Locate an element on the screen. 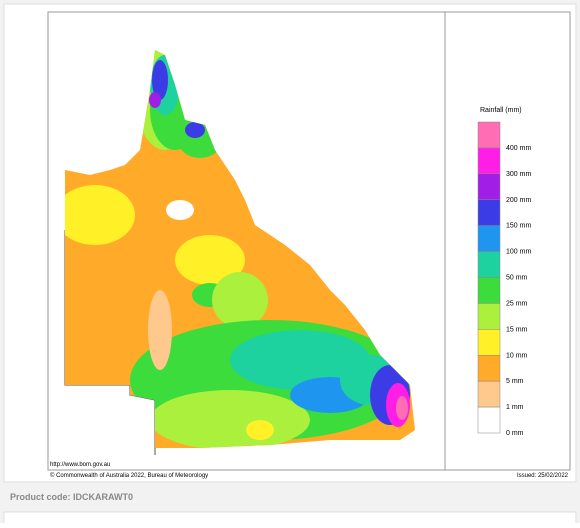 This screenshot has height=528, width=580. legend-label: 50 mm is located at coordinates (517, 278).